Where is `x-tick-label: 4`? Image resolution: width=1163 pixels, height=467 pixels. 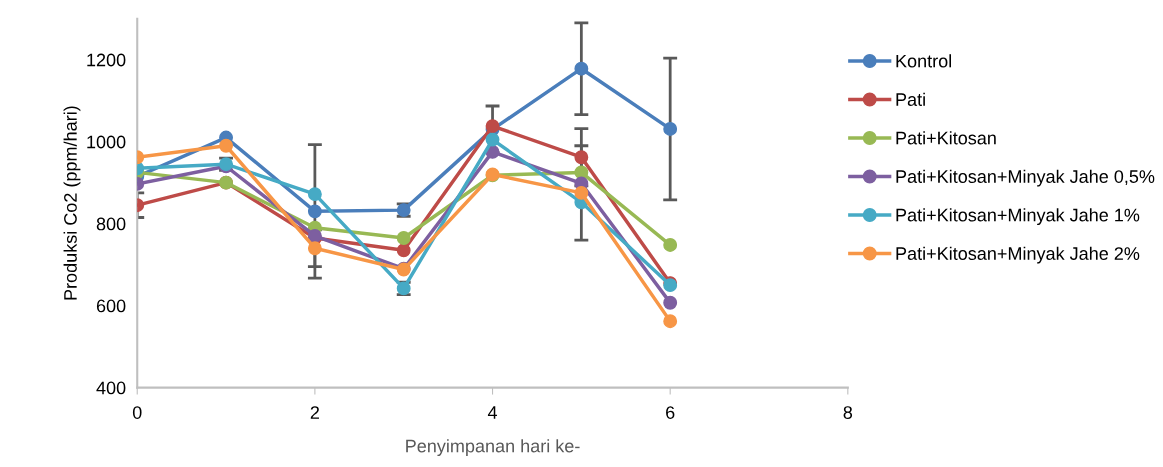
x-tick-label: 4 is located at coordinates (492, 412).